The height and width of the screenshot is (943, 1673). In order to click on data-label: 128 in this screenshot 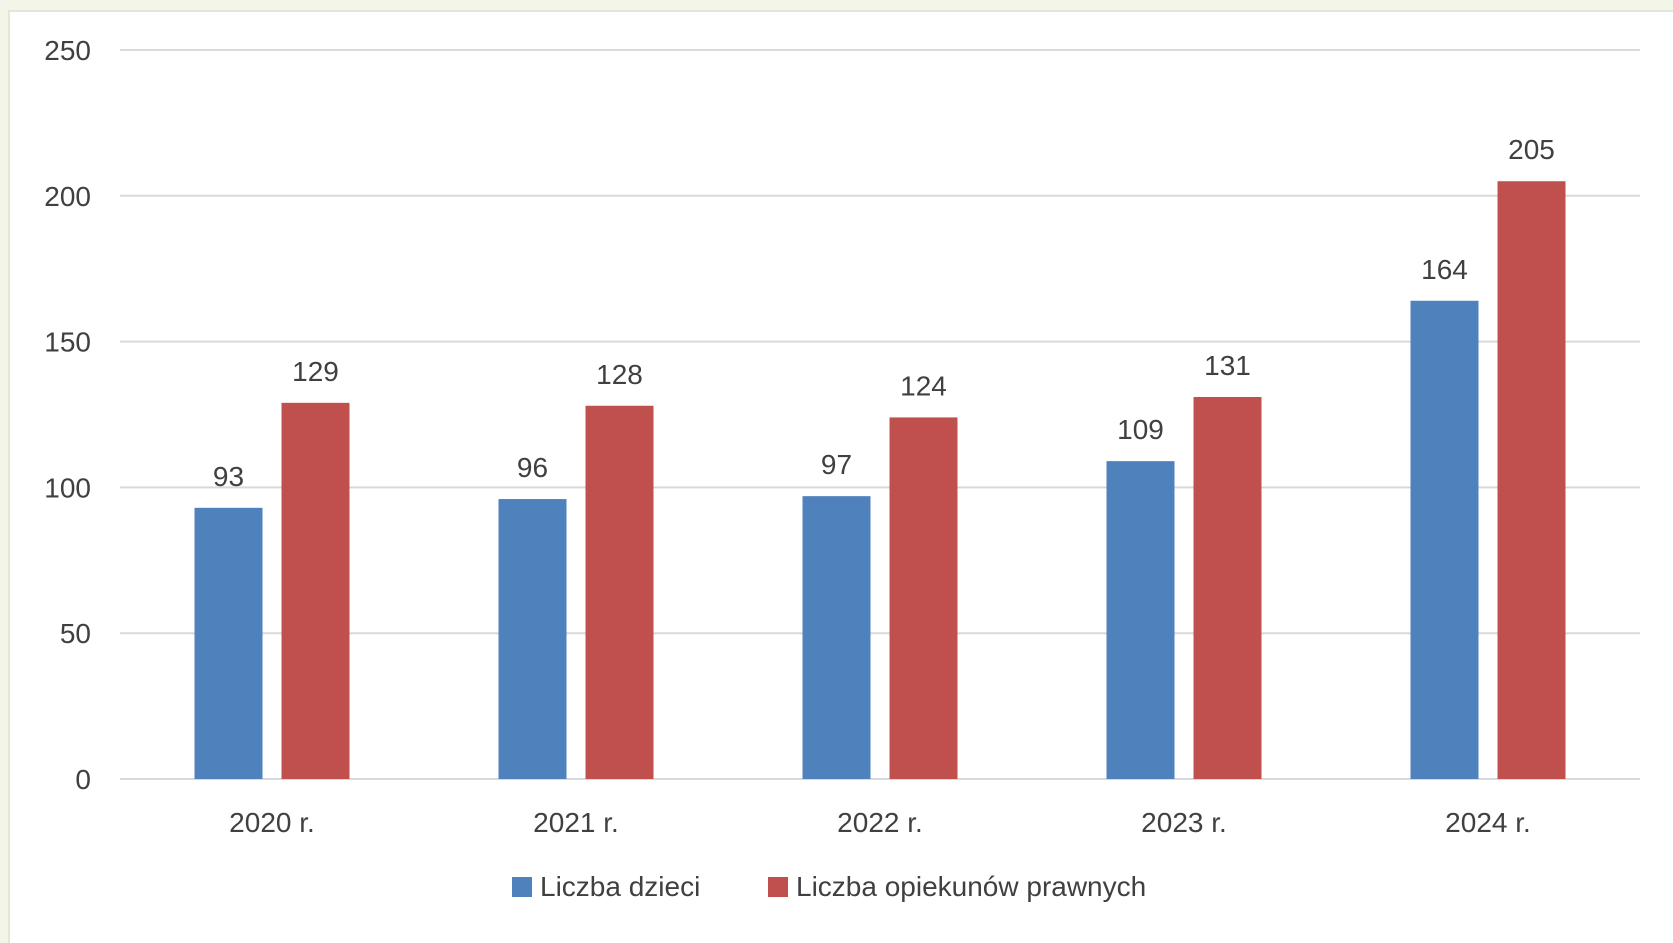, I will do `click(619, 374)`.